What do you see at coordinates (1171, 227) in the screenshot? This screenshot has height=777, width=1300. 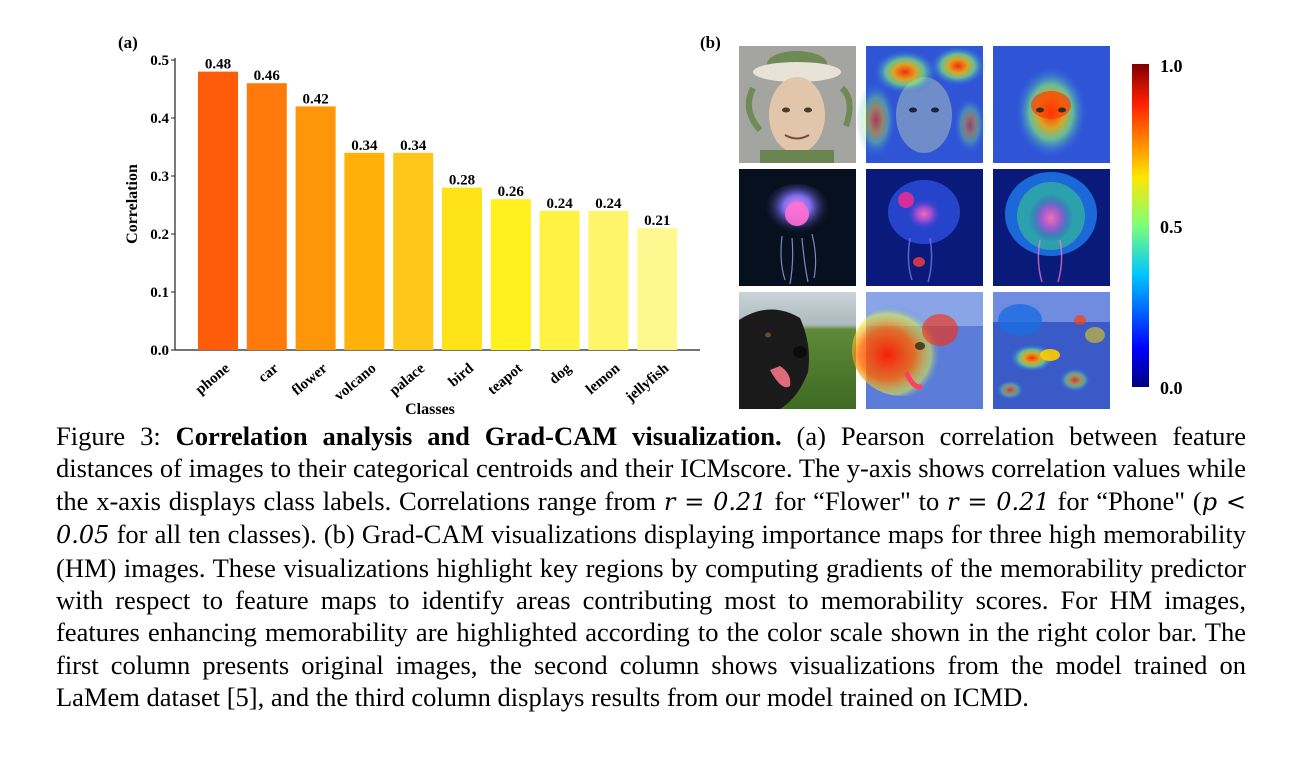 I see `colorbar-mid-label: 0.5` at bounding box center [1171, 227].